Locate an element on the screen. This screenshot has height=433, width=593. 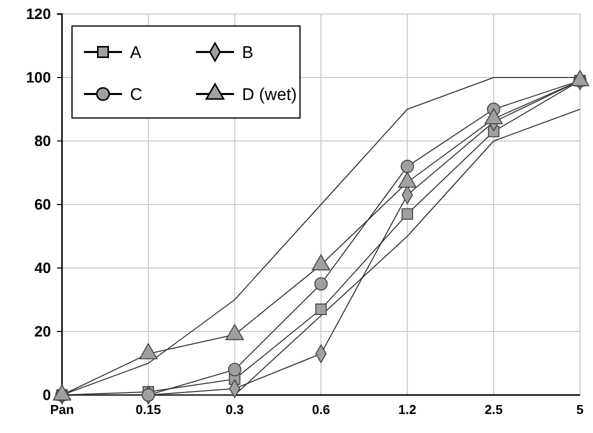
y-tick-label: 20 is located at coordinates (42, 331).